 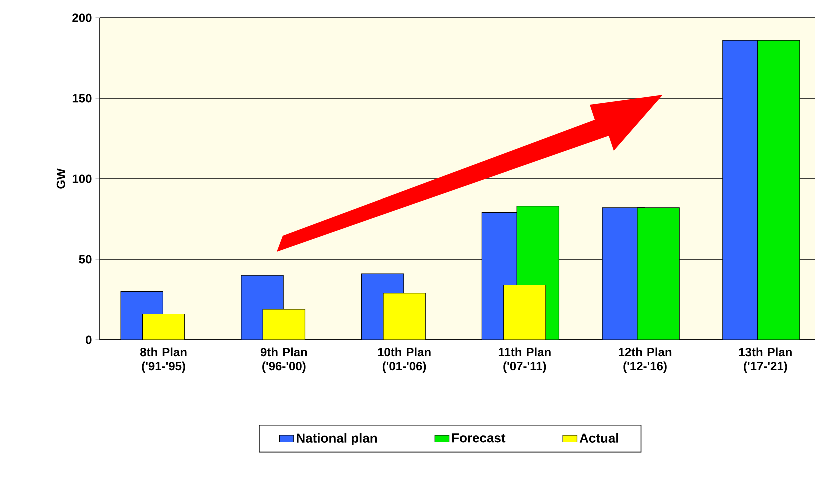 What do you see at coordinates (85, 259) in the screenshot?
I see `y-tick-label: 50` at bounding box center [85, 259].